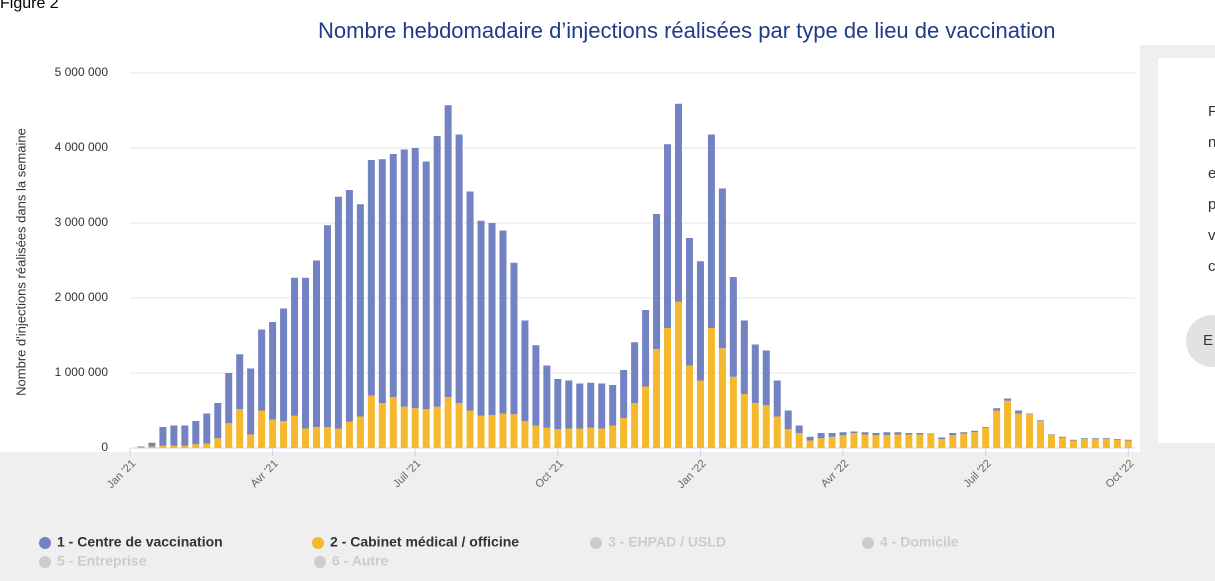 The image size is (1215, 581). Describe the element at coordinates (140, 542) in the screenshot. I see `legend-label: 1 - Centre de vaccination` at that location.